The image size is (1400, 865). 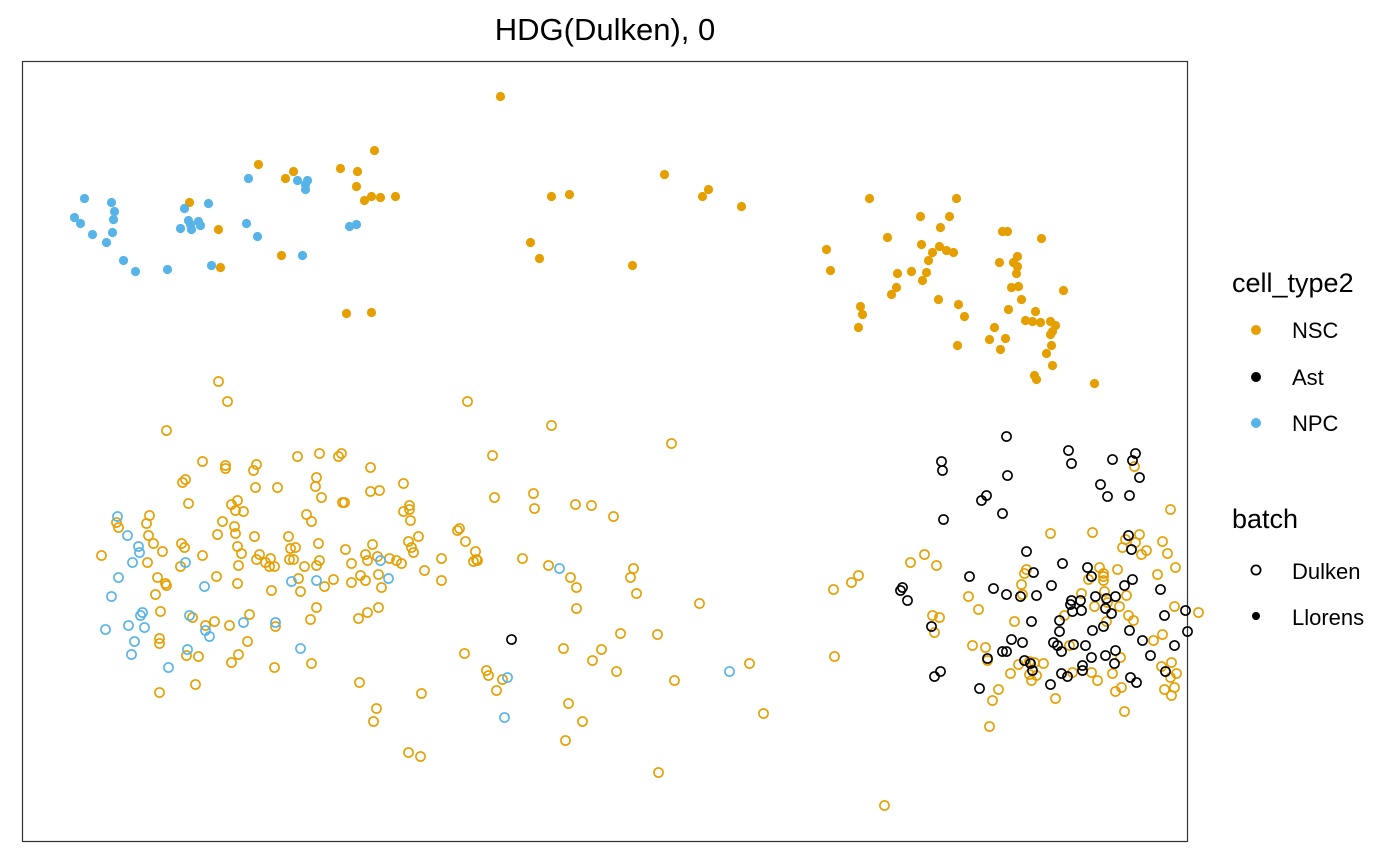 What do you see at coordinates (605, 29) in the screenshot?
I see `chart-title: HDG(Dulken), 0` at bounding box center [605, 29].